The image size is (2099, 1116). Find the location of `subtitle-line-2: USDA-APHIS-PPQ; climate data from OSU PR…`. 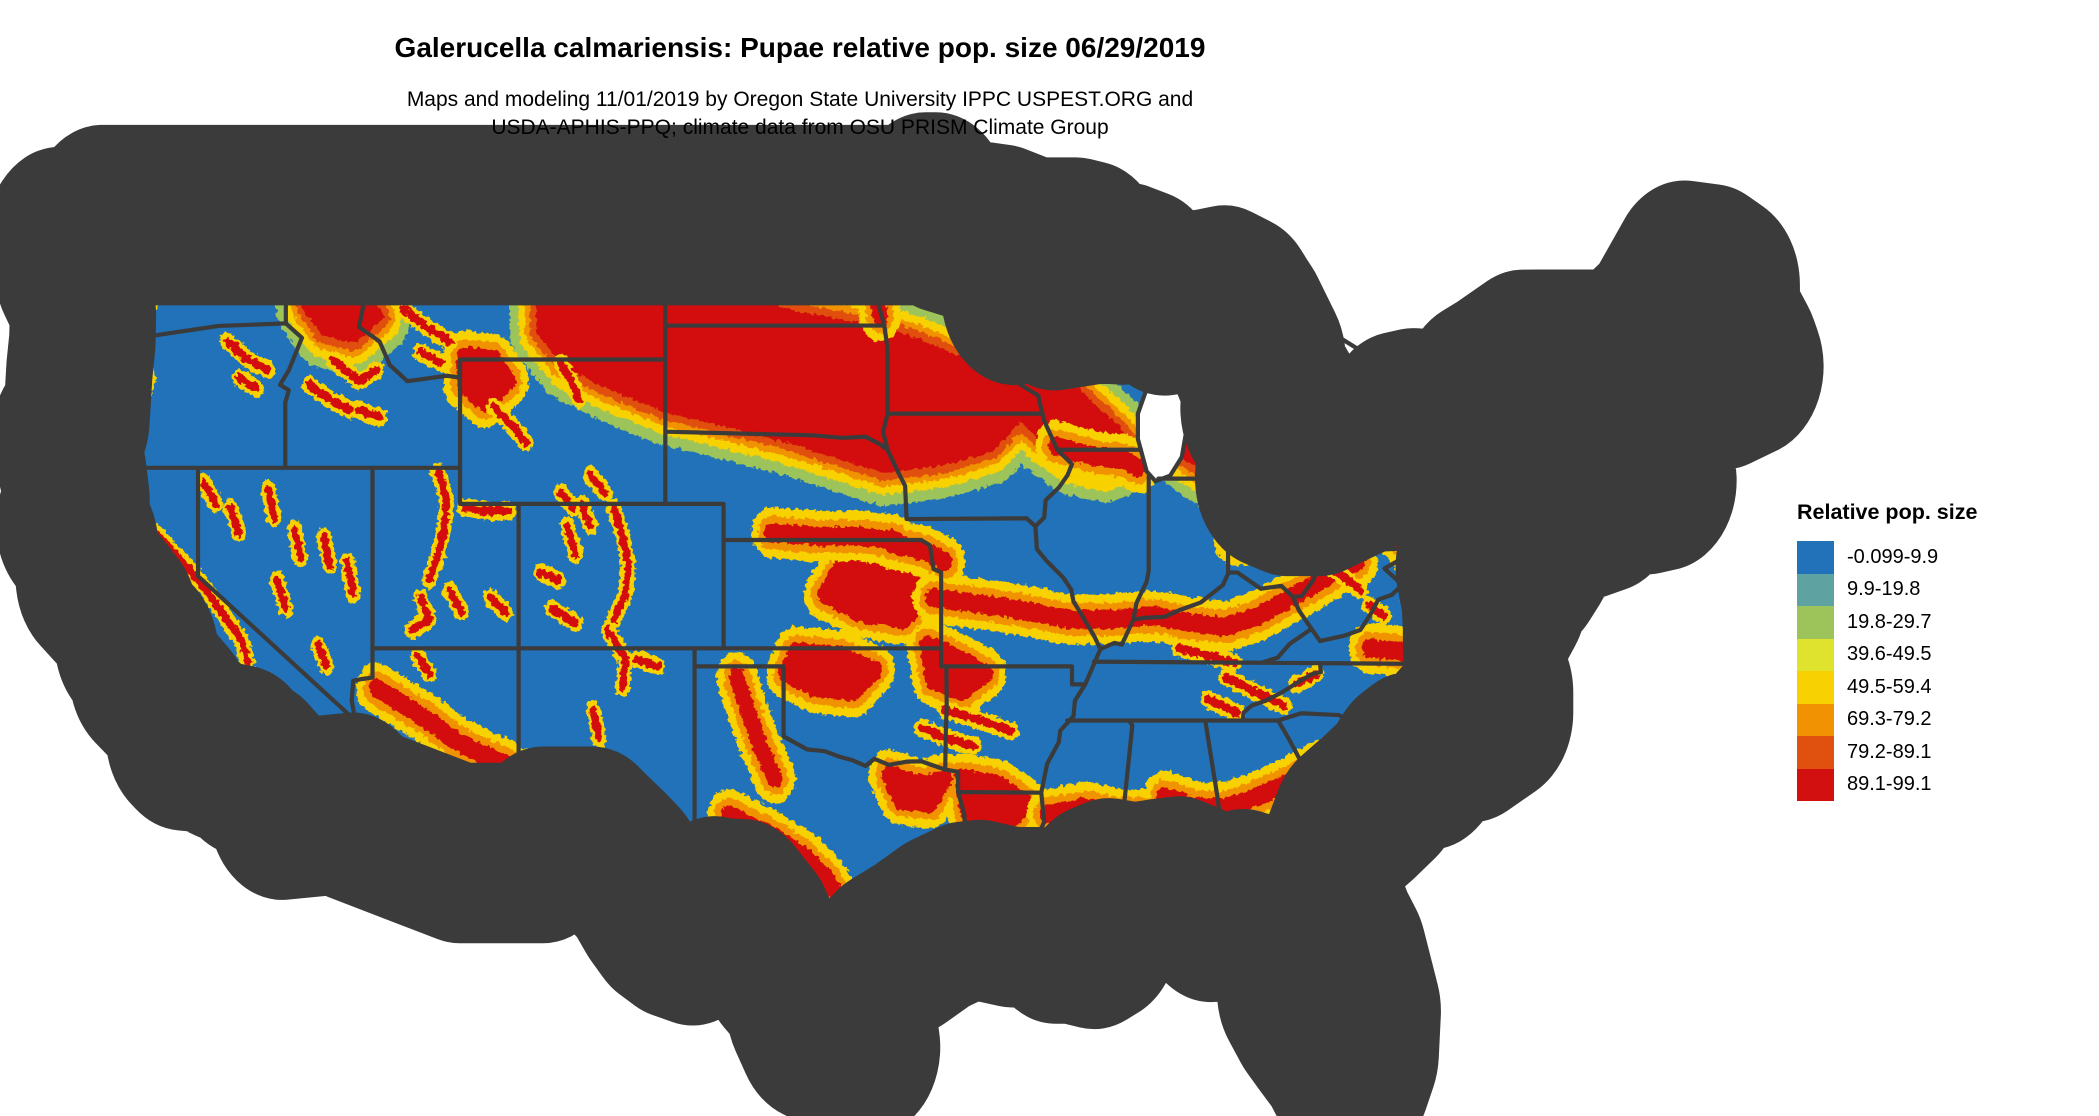

subtitle-line-2: USDA-APHIS-PPQ; climate data from OSU PR… is located at coordinates (800, 127).